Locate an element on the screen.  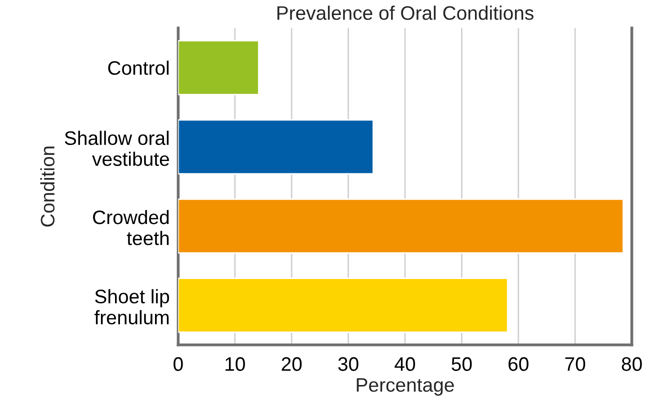
x-tick-label: 70 is located at coordinates (575, 364).